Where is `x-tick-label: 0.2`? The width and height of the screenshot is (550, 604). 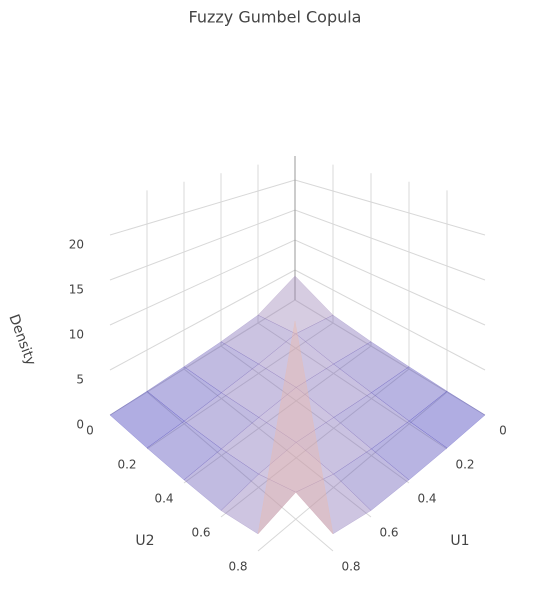 x-tick-label: 0.2 is located at coordinates (464, 465).